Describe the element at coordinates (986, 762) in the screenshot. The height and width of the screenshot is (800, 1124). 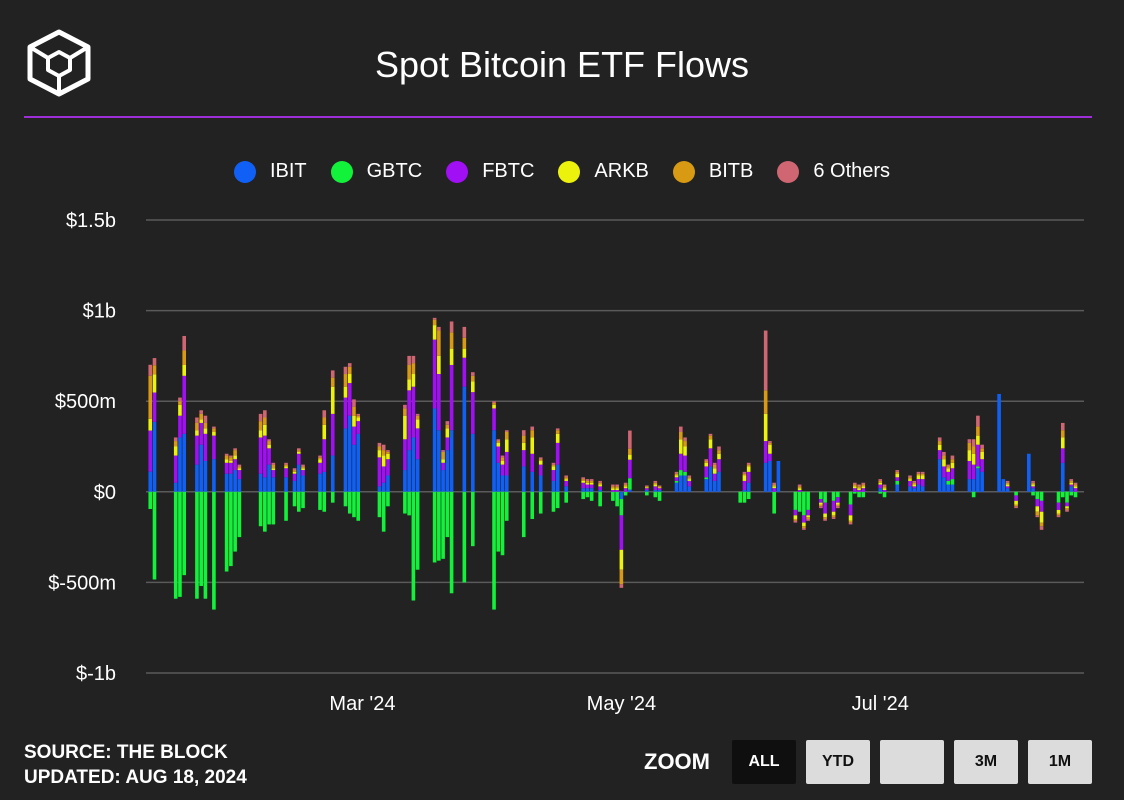
I see `zoom-3m-button: 3M` at that location.